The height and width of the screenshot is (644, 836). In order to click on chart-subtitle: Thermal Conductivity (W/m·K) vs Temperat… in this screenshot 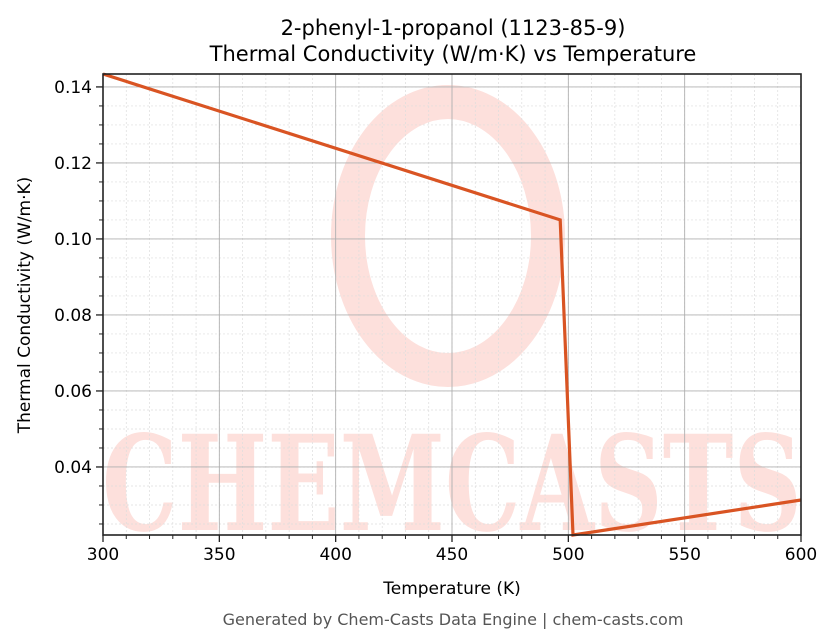, I will do `click(453, 54)`.